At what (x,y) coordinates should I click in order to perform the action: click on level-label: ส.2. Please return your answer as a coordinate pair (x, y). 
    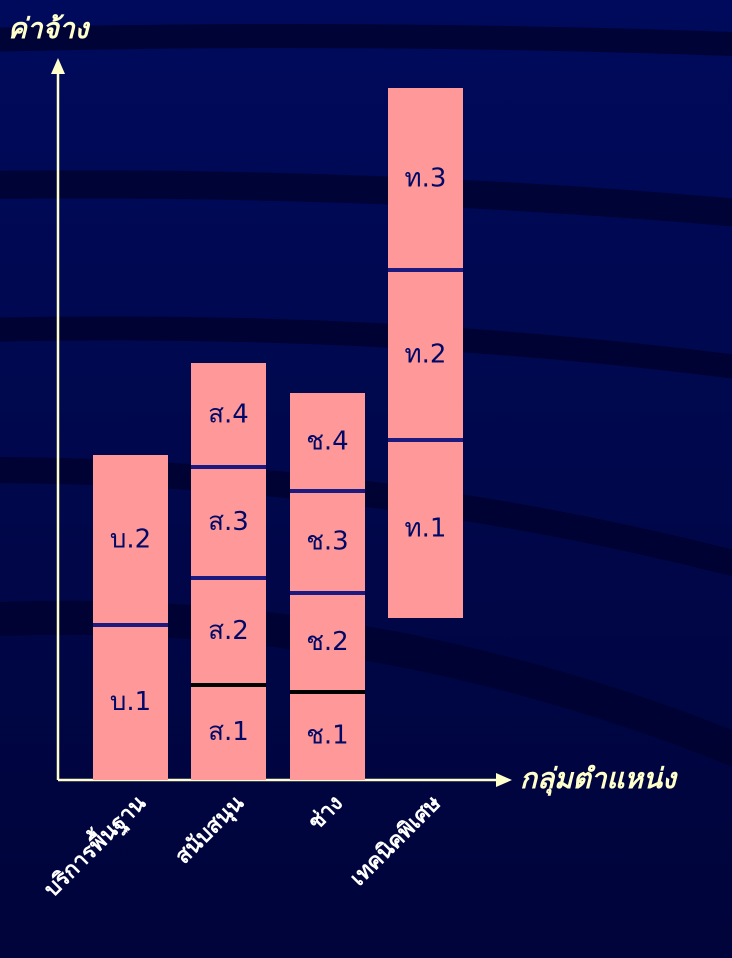
    Looking at the image, I should click on (228, 631).